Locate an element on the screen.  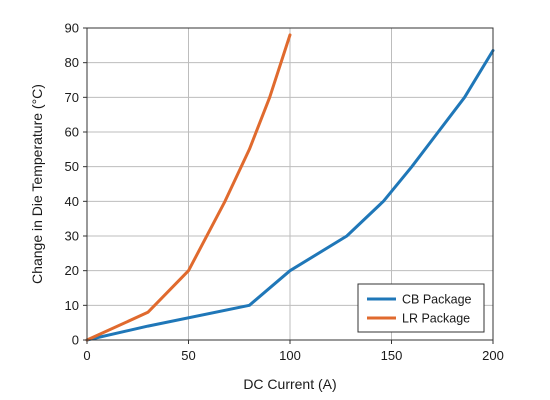
legend-label-lr: LR Package is located at coordinates (436, 319).